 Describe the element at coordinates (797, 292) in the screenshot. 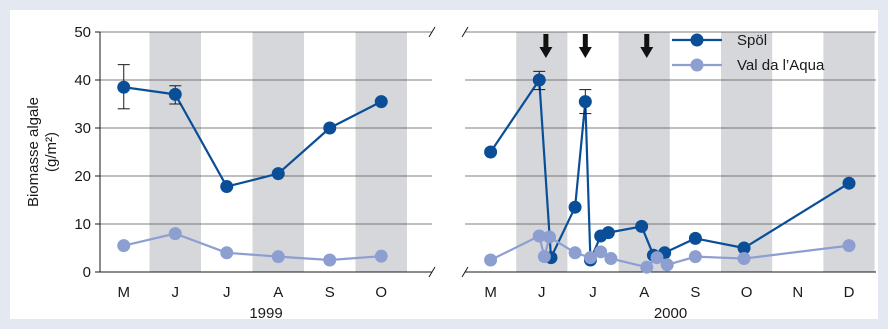

I see `month-label-2000-7: N` at that location.